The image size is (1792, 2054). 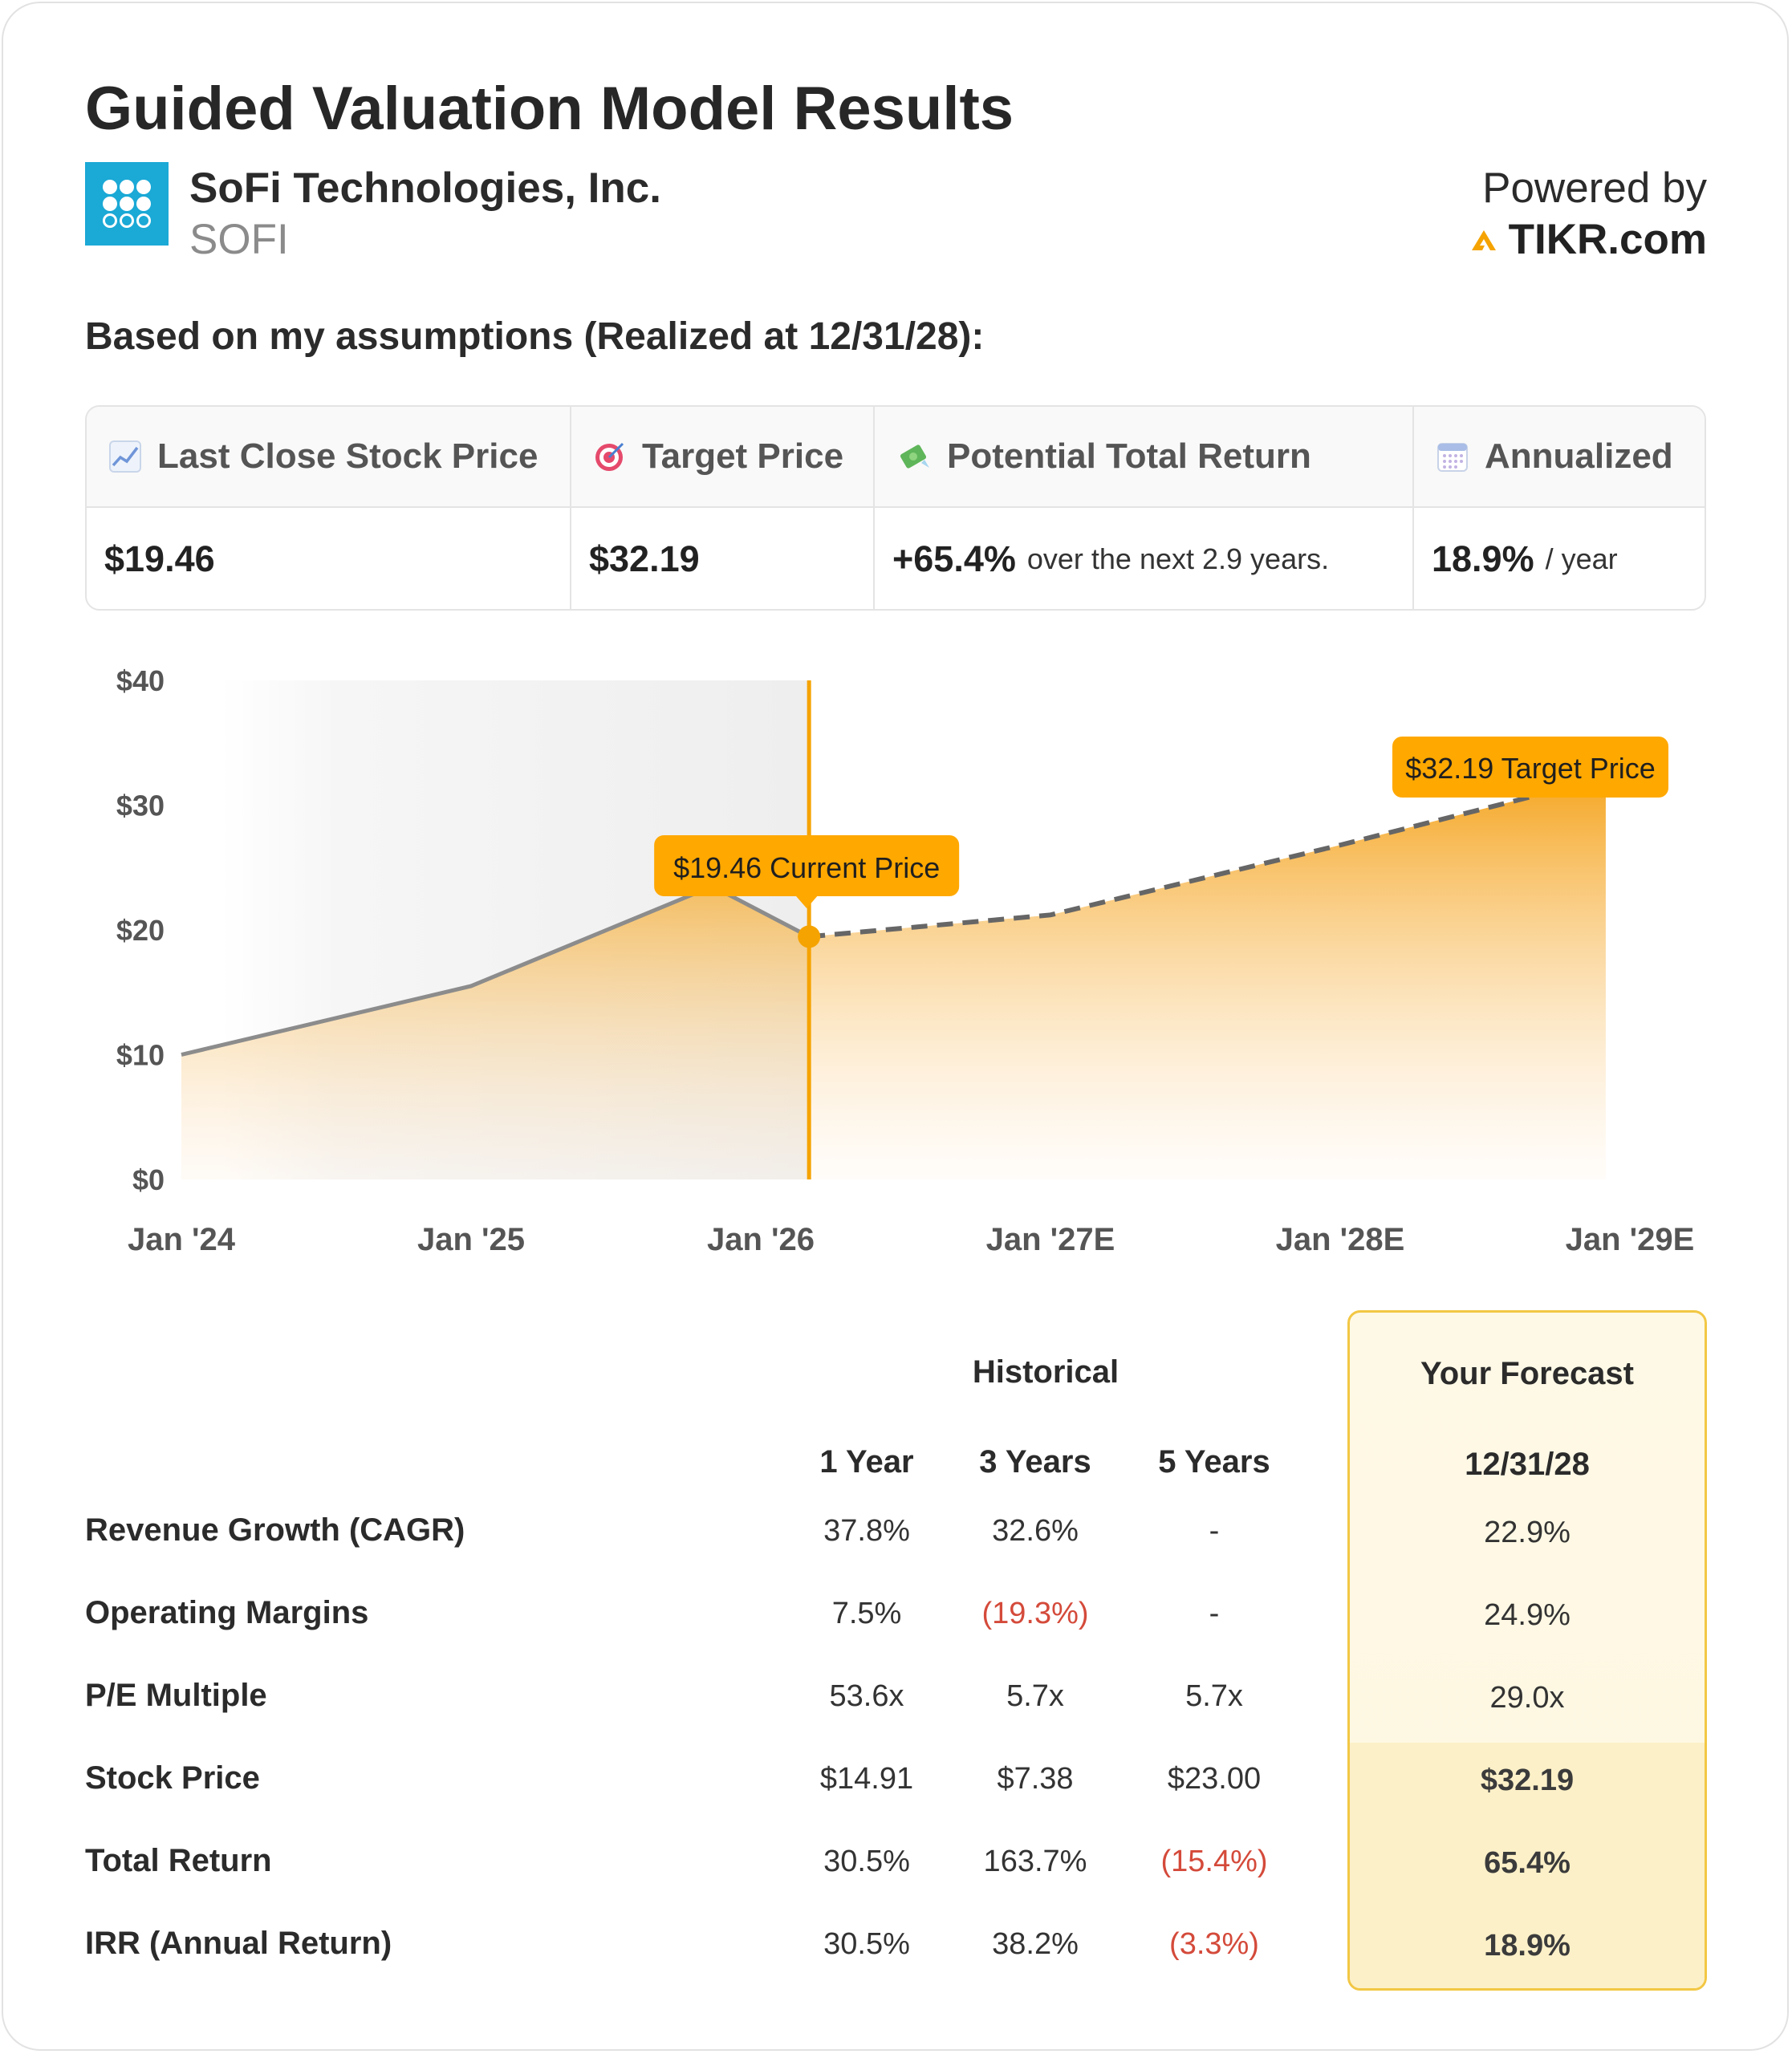 I want to click on row-label: Stock Price, so click(x=172, y=1778).